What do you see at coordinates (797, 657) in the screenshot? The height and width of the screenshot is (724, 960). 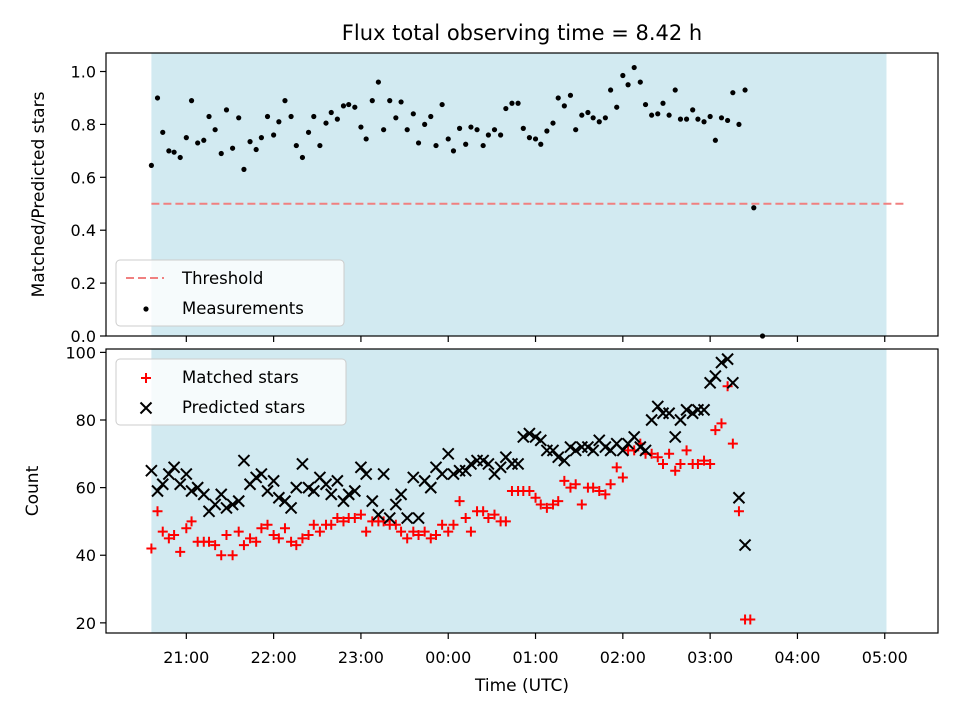 I see `x-tick-label: 04:00` at bounding box center [797, 657].